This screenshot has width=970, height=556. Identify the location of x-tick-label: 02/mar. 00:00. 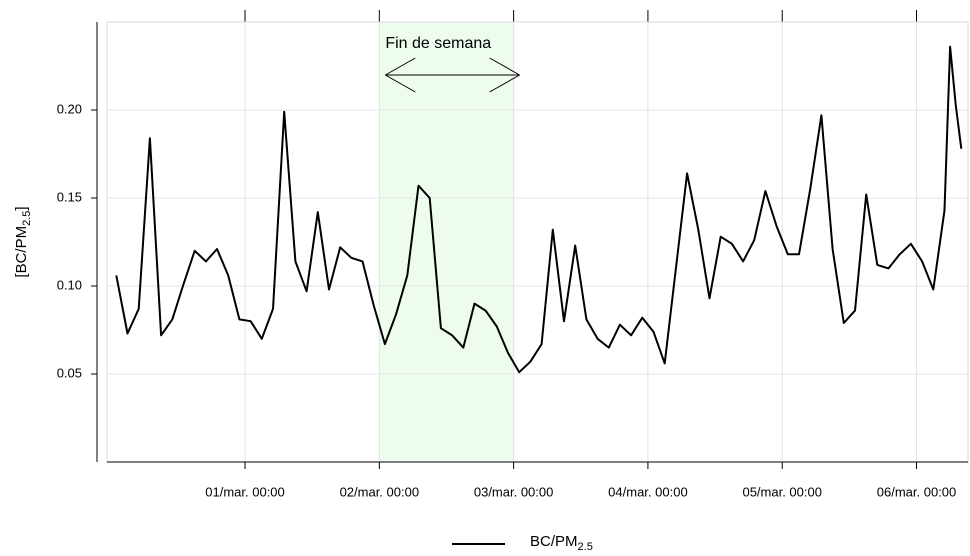
(380, 491).